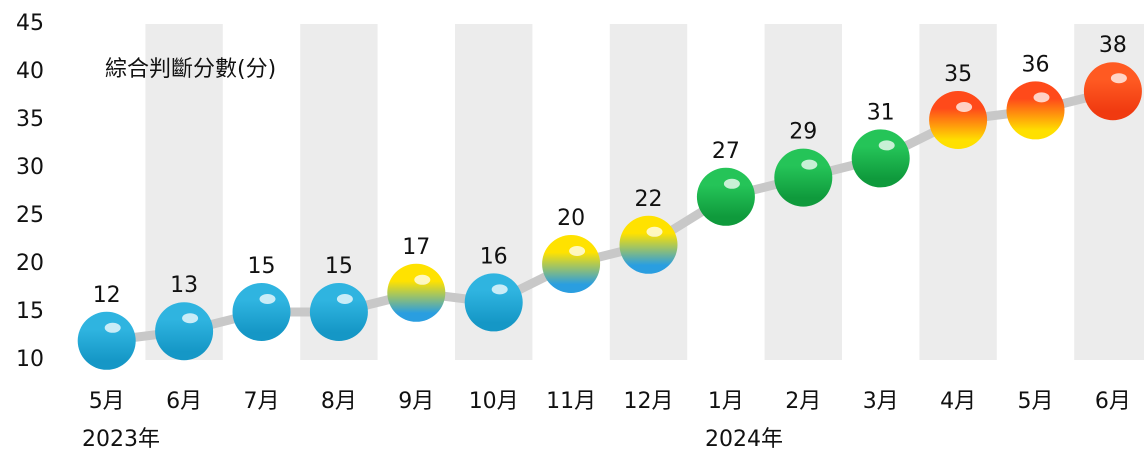 Image resolution: width=1144 pixels, height=453 pixels. I want to click on value-label: 12, so click(107, 295).